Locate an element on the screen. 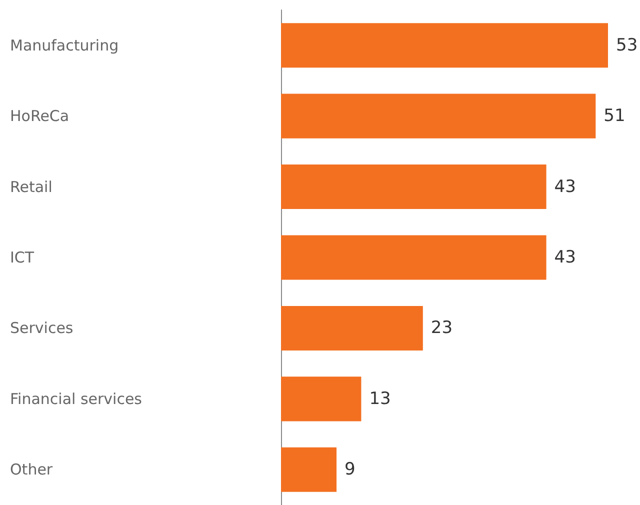  data-label: 53 is located at coordinates (627, 45).